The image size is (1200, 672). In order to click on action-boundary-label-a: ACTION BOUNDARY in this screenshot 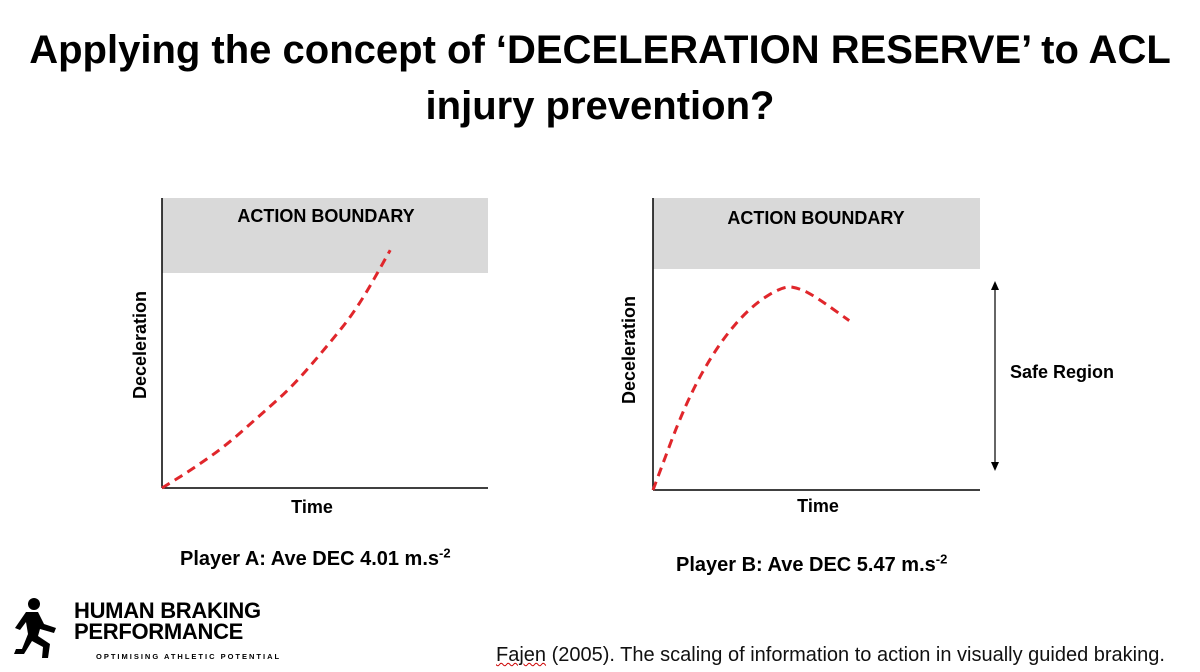, I will do `click(325, 216)`.